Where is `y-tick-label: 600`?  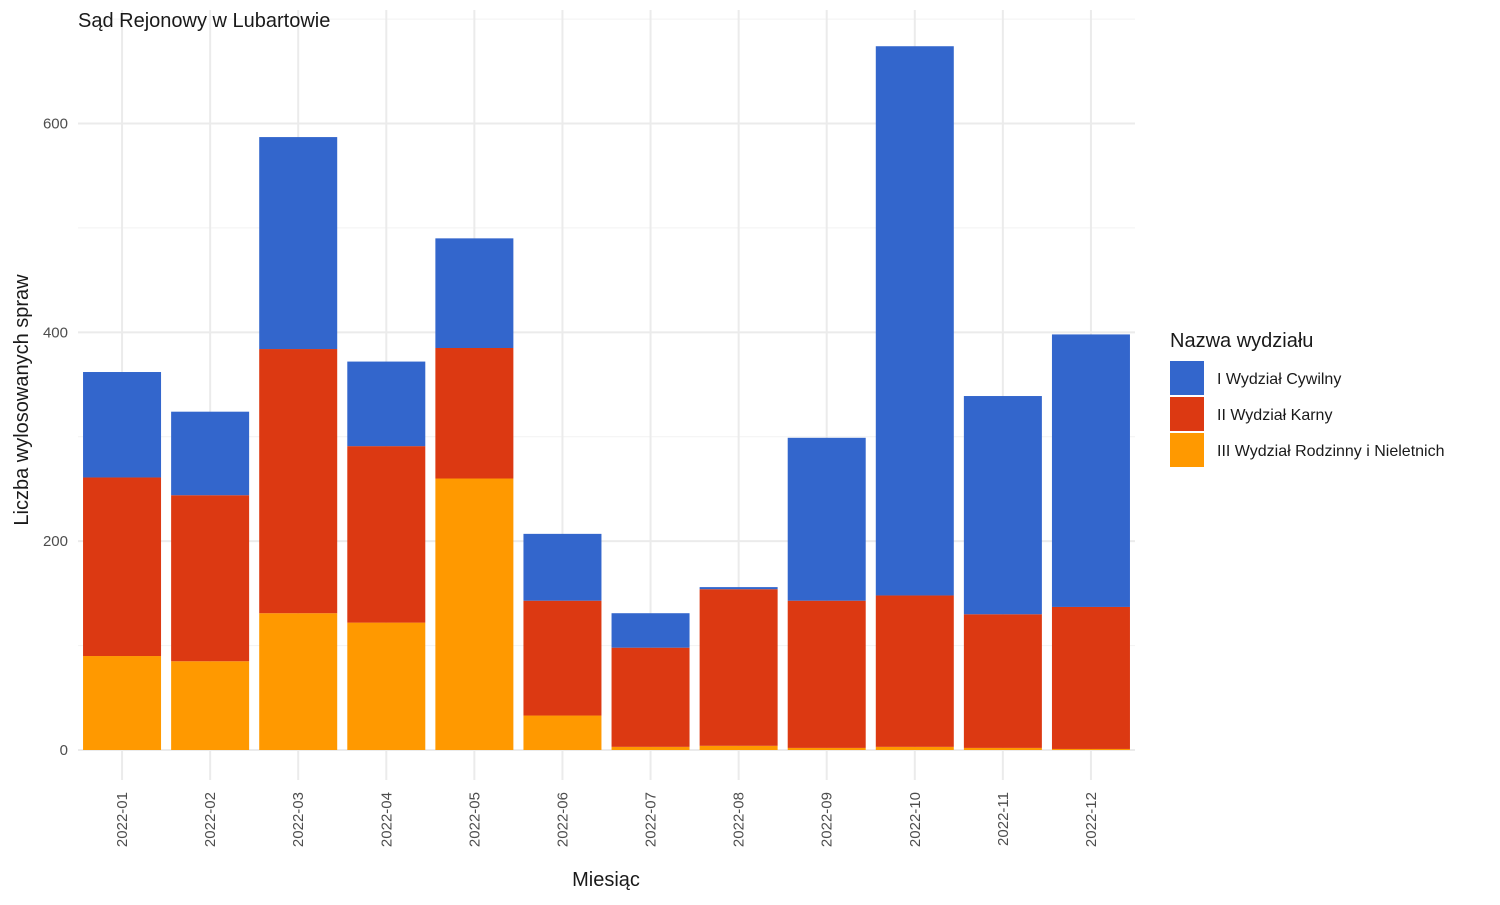 y-tick-label: 600 is located at coordinates (55, 124).